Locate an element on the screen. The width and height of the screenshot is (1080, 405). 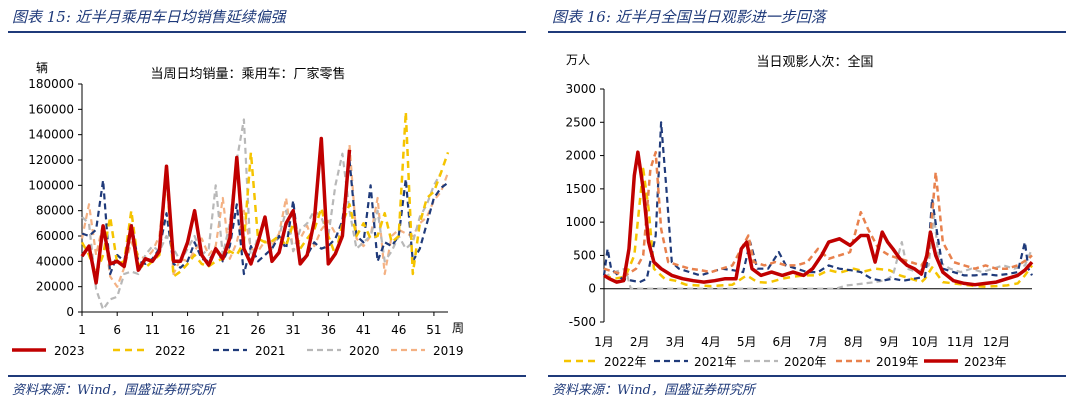
left-y-tick-label: 80000 is located at coordinates (55, 211).